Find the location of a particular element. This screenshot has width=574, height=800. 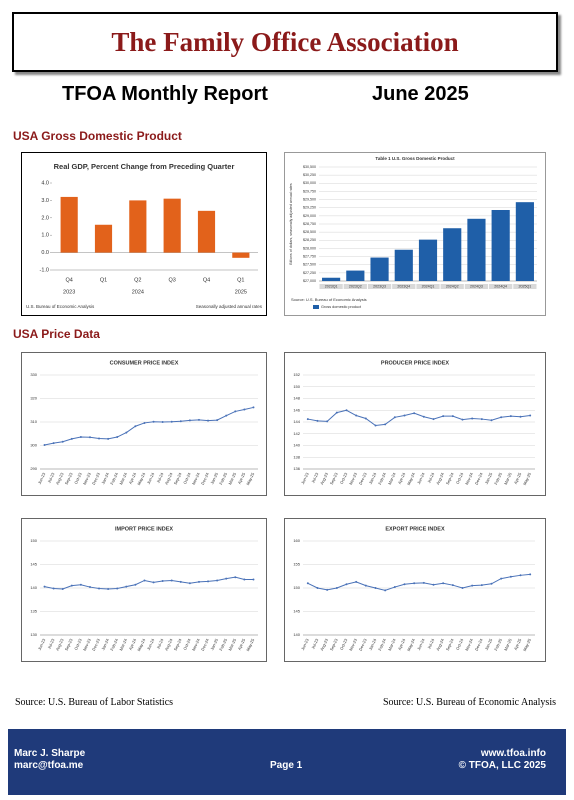

y-tick-label: $28,500 is located at coordinates (309, 232).